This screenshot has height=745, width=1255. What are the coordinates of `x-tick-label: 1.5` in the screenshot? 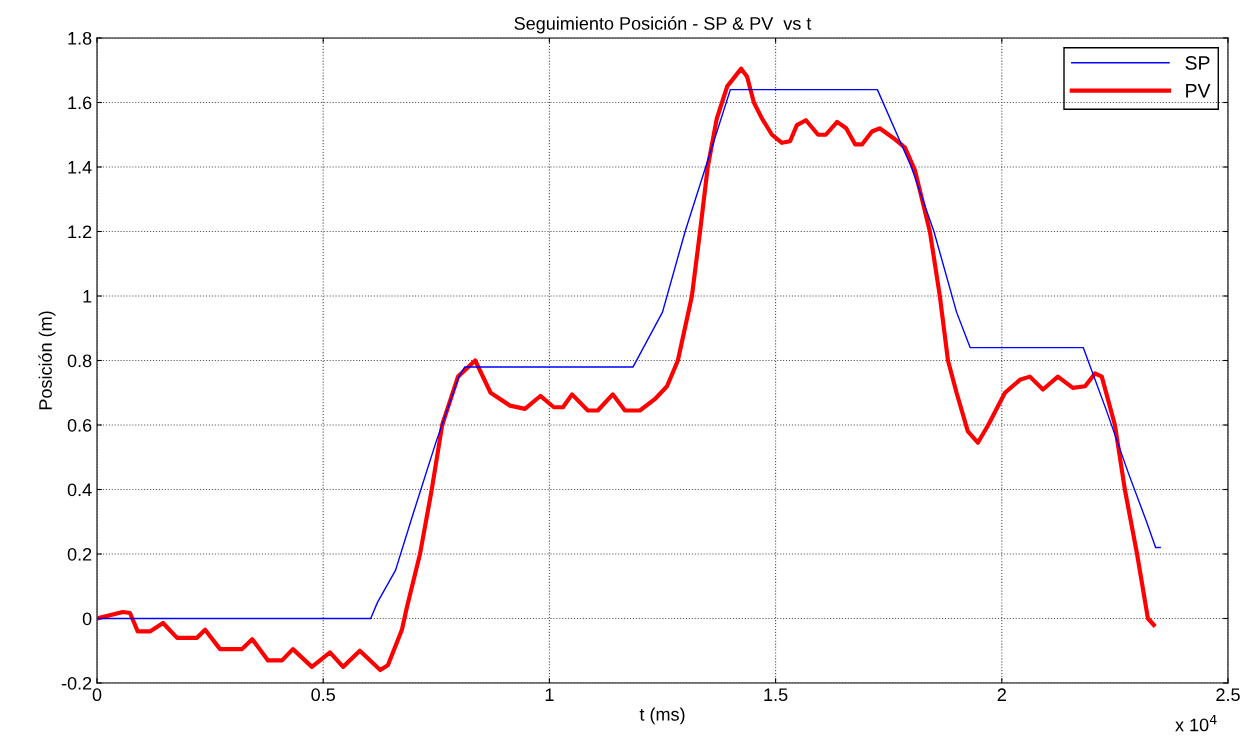 It's located at (776, 695).